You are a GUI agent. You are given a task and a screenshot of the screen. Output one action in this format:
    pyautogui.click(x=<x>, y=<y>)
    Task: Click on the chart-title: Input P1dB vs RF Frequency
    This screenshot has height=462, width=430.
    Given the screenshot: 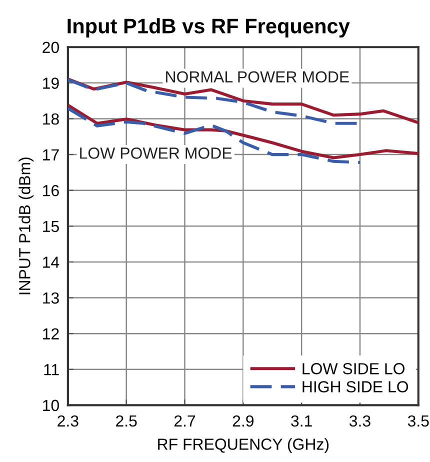 What is the action you would take?
    pyautogui.click(x=209, y=28)
    